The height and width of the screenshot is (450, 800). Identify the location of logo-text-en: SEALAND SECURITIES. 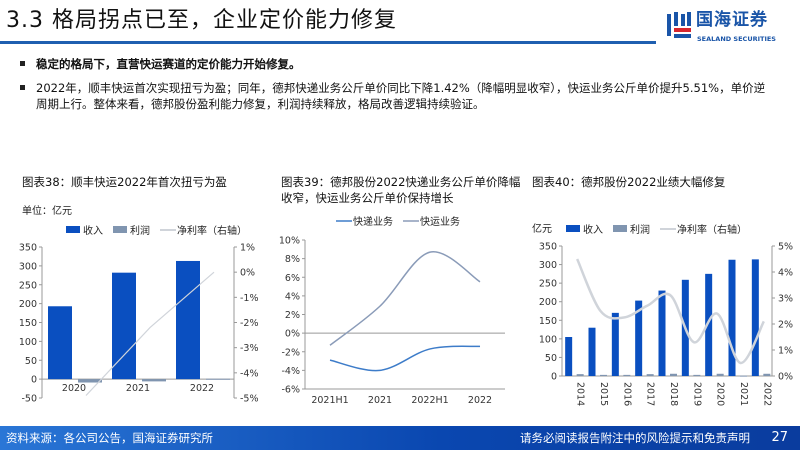
(736, 39).